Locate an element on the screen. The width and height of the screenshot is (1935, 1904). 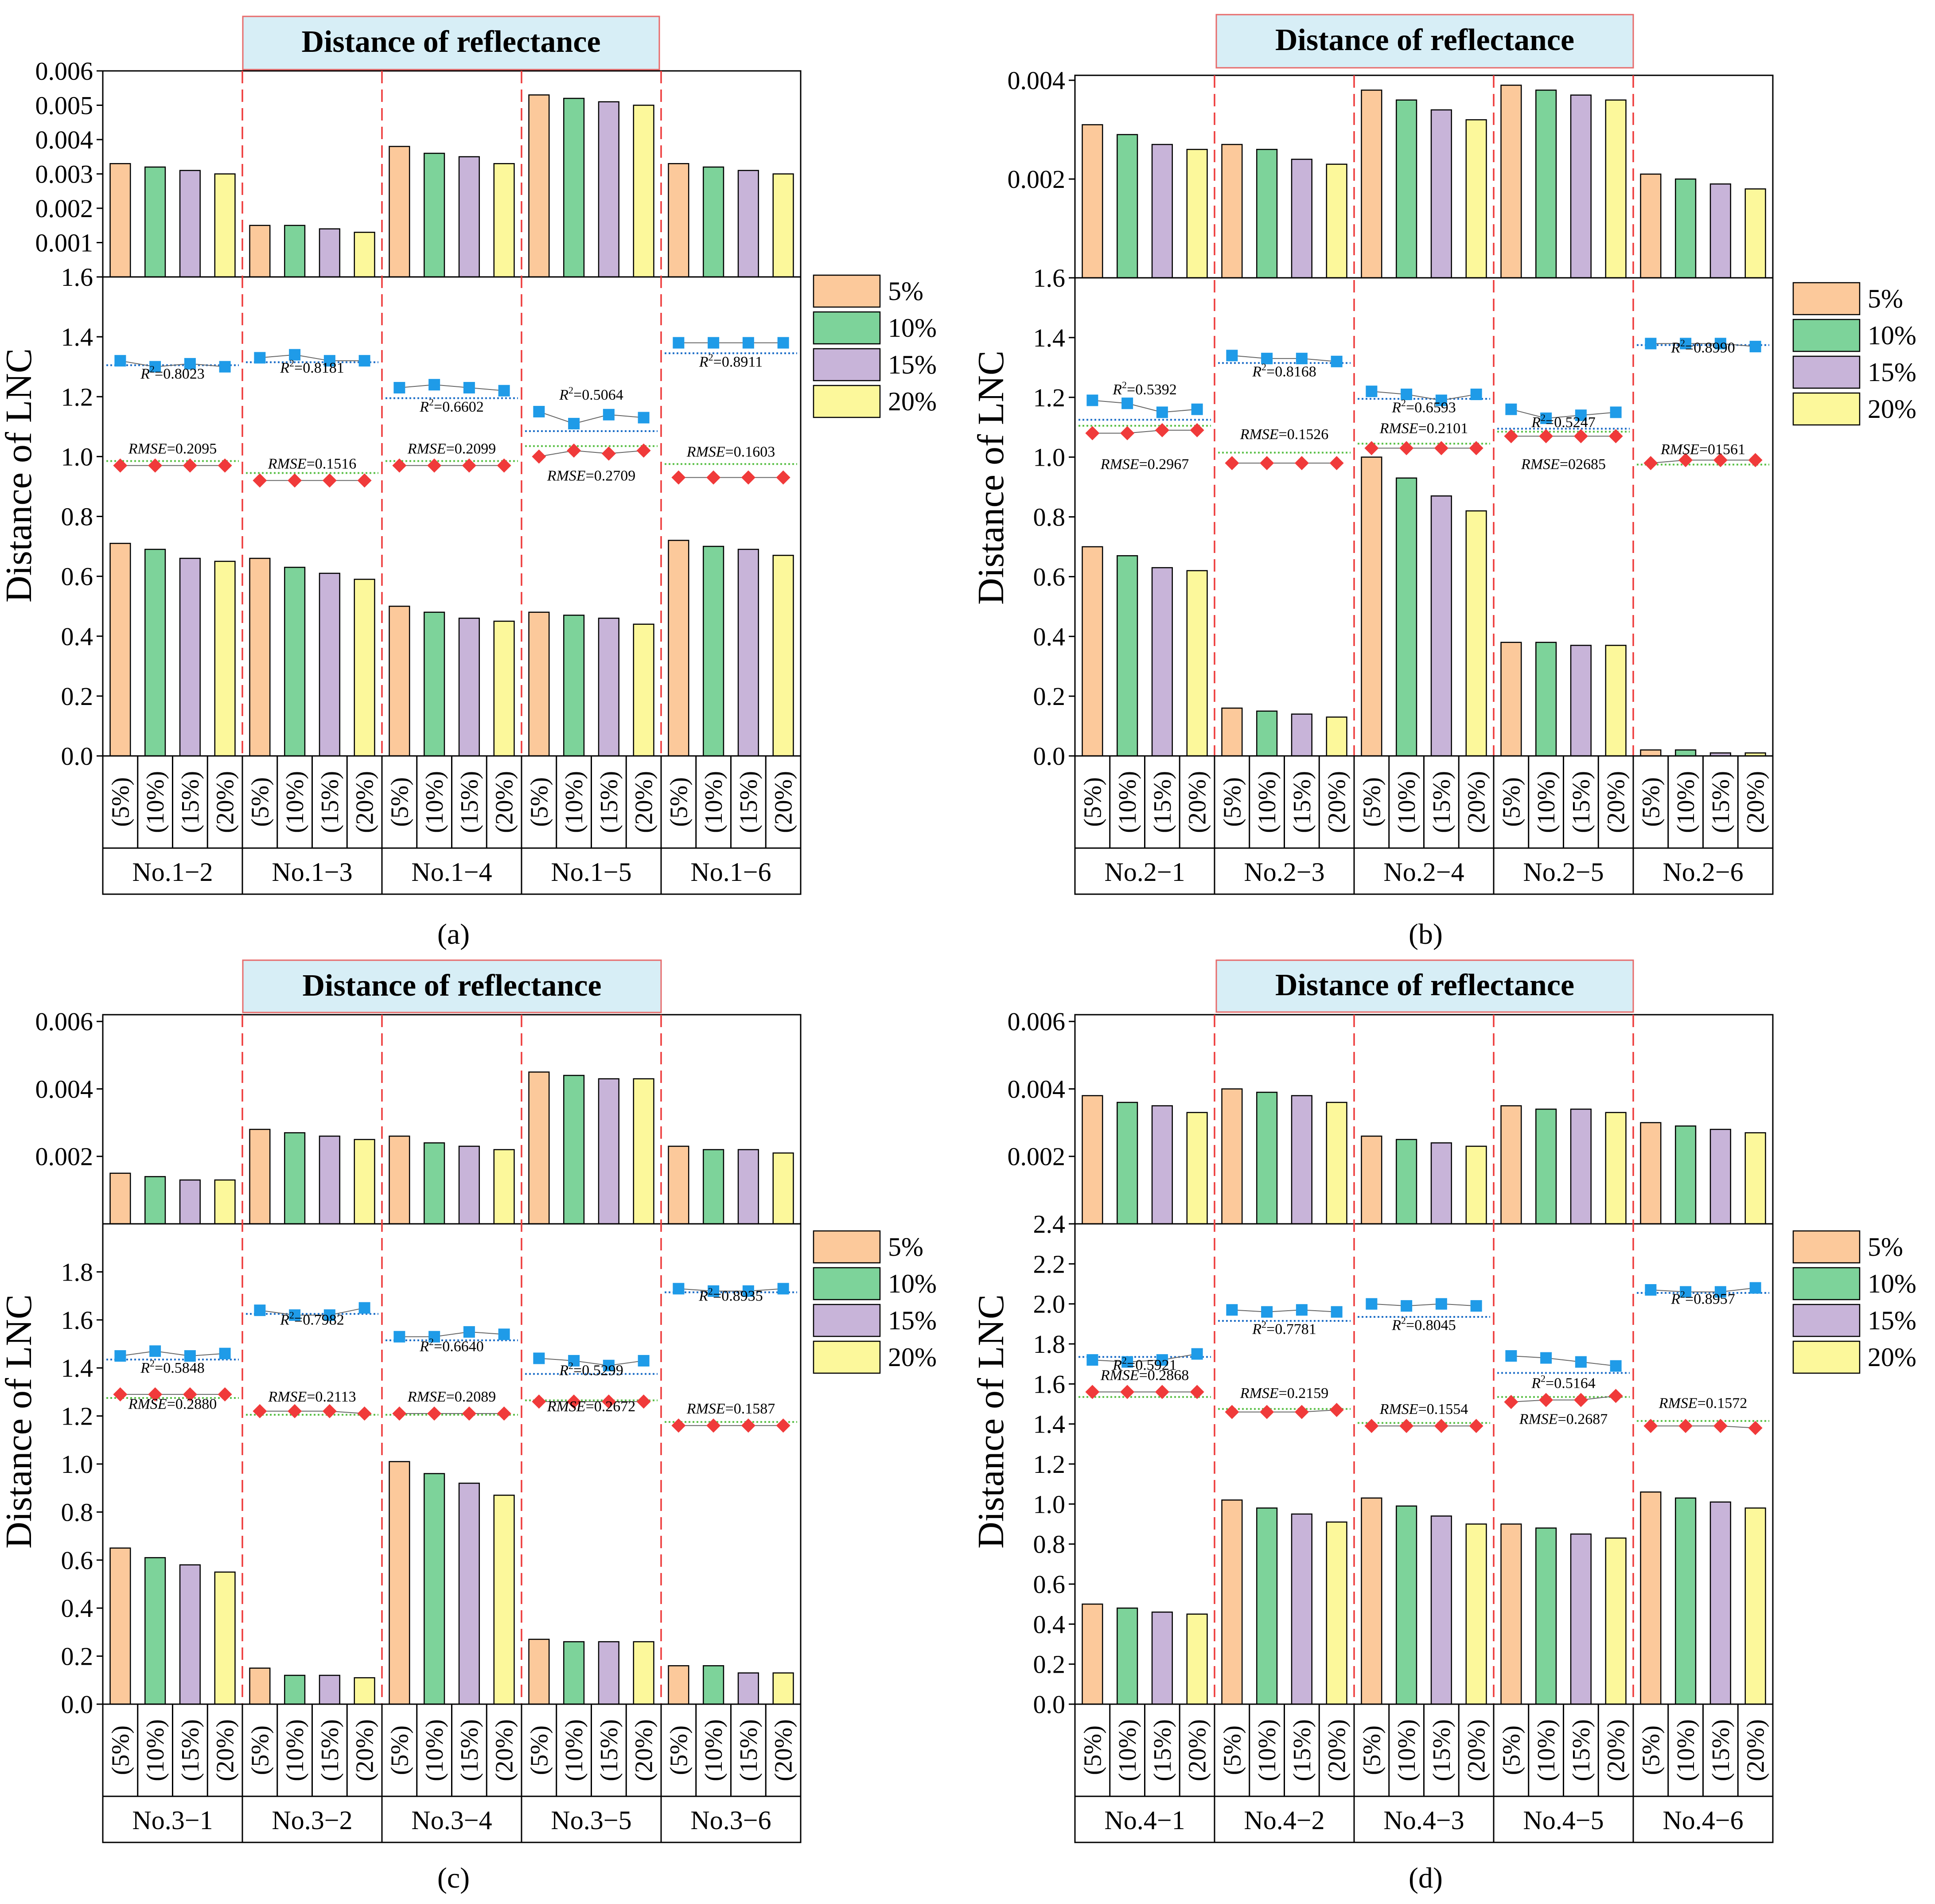
bottom-y-tick-label: 0.4 is located at coordinates (1049, 1625).